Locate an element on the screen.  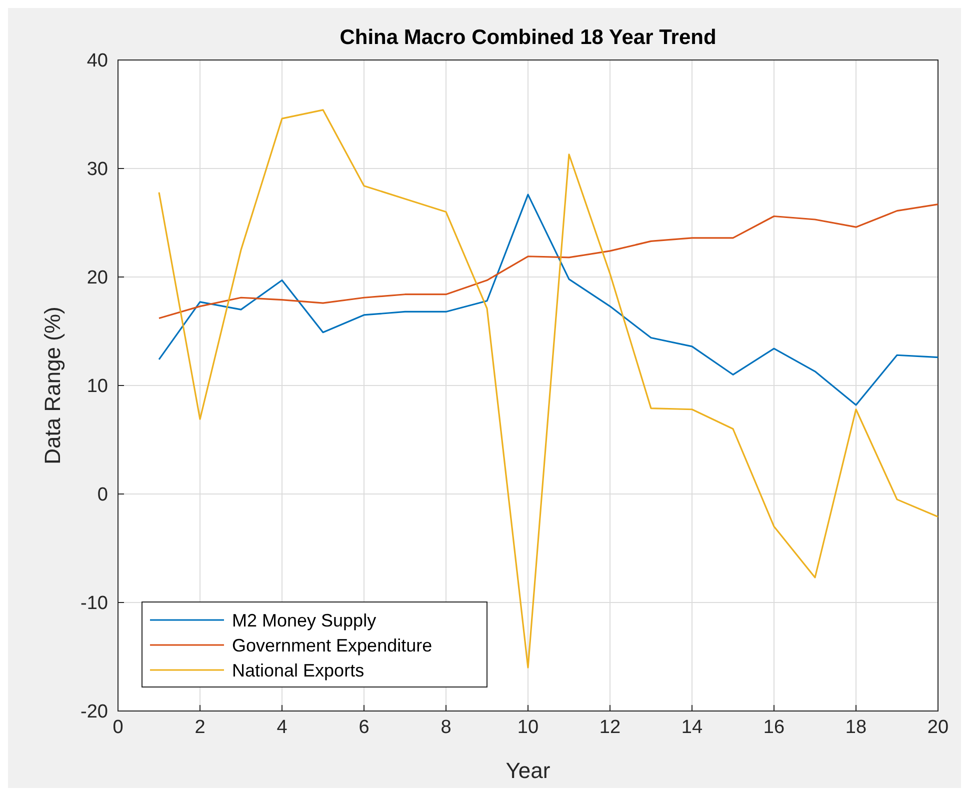
y-tick-label: 40 is located at coordinates (97, 61).